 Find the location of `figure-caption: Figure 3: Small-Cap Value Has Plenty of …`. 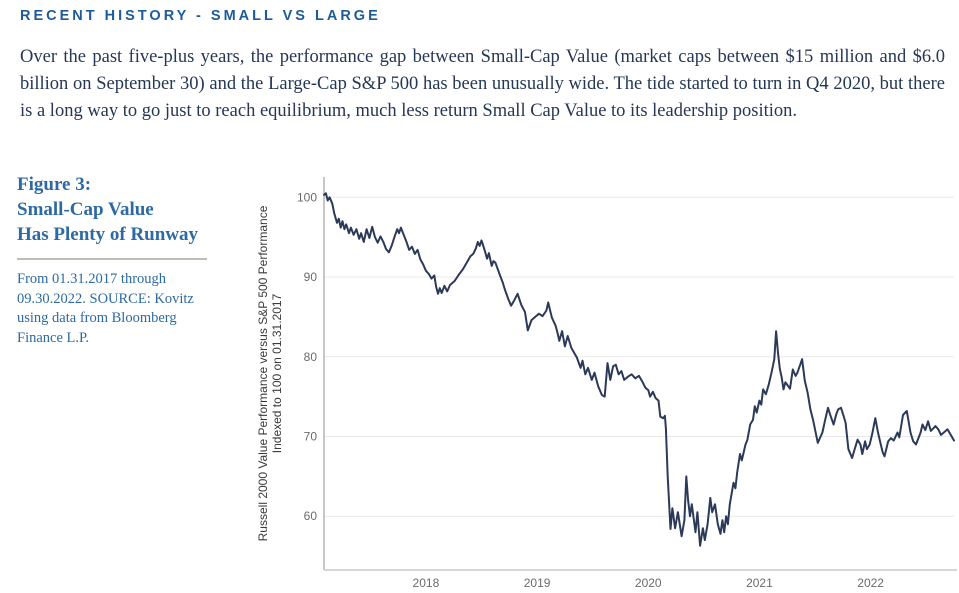

figure-caption: Figure 3: Small-Cap Value Has Plenty of … is located at coordinates (122, 260).